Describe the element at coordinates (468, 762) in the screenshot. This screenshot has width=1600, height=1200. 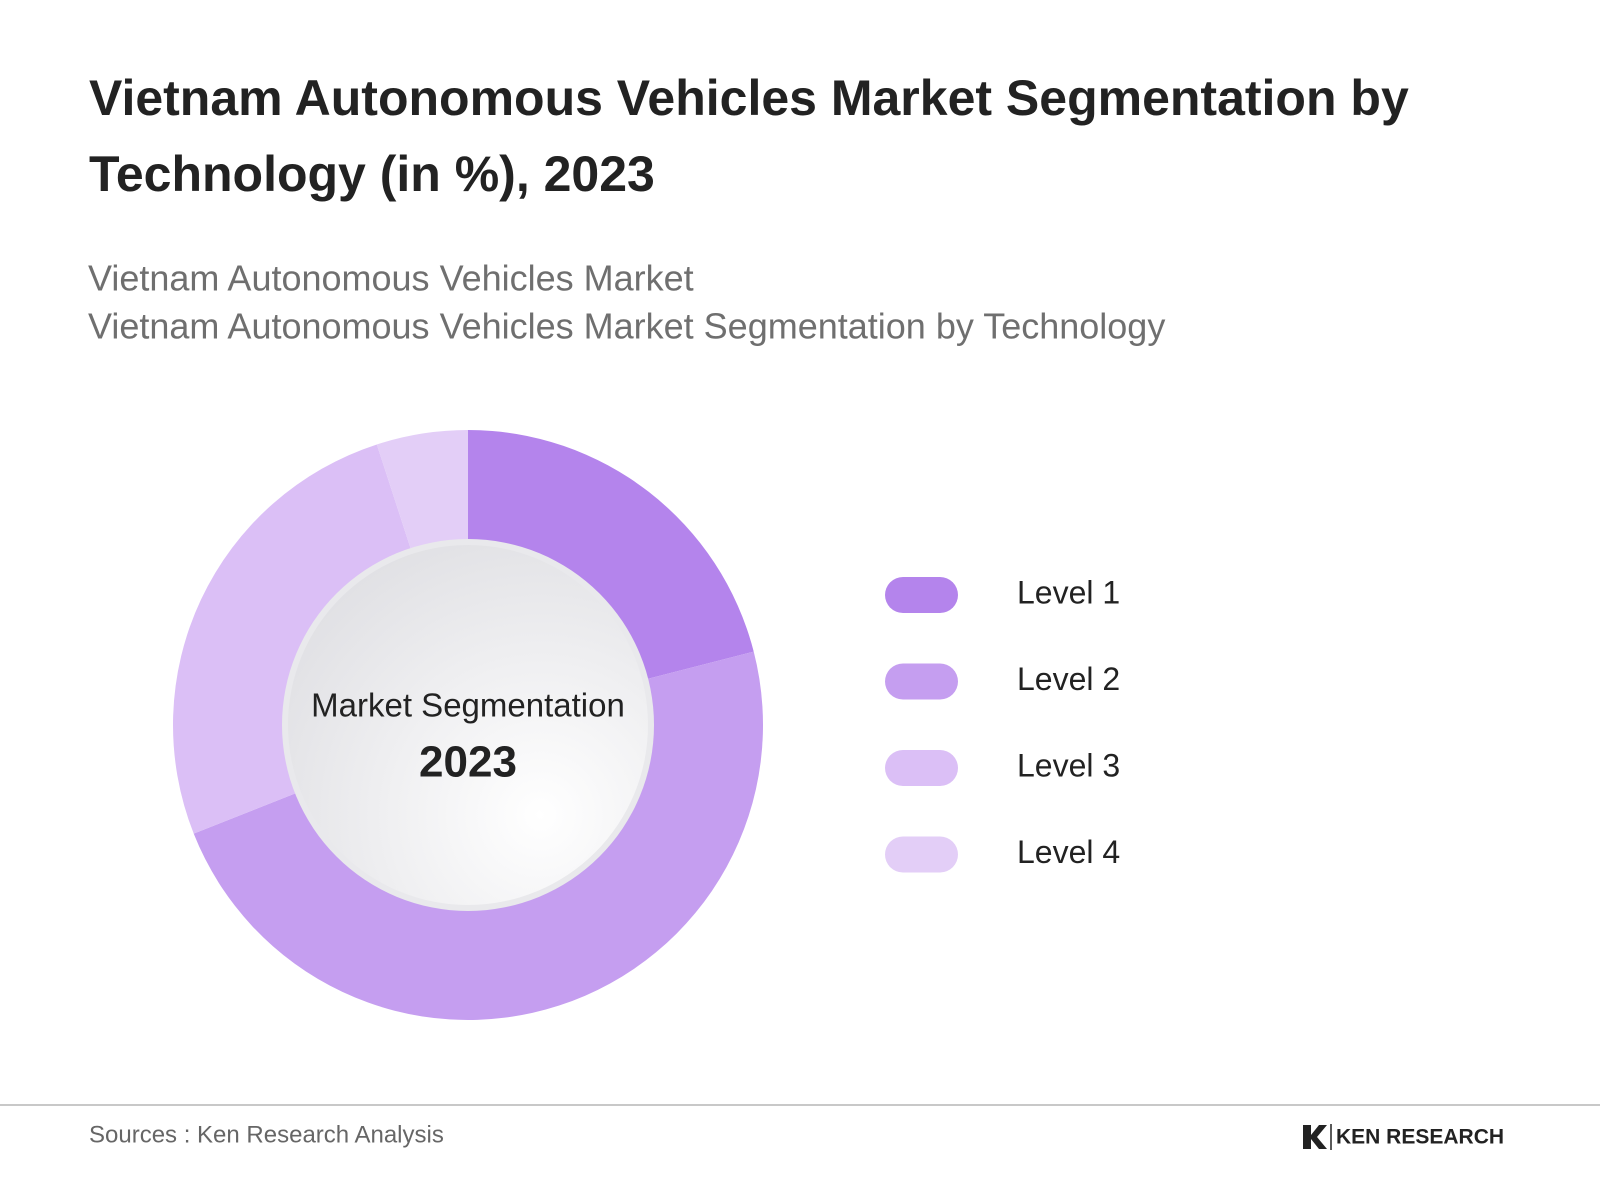
I see `center-year: 2023` at that location.